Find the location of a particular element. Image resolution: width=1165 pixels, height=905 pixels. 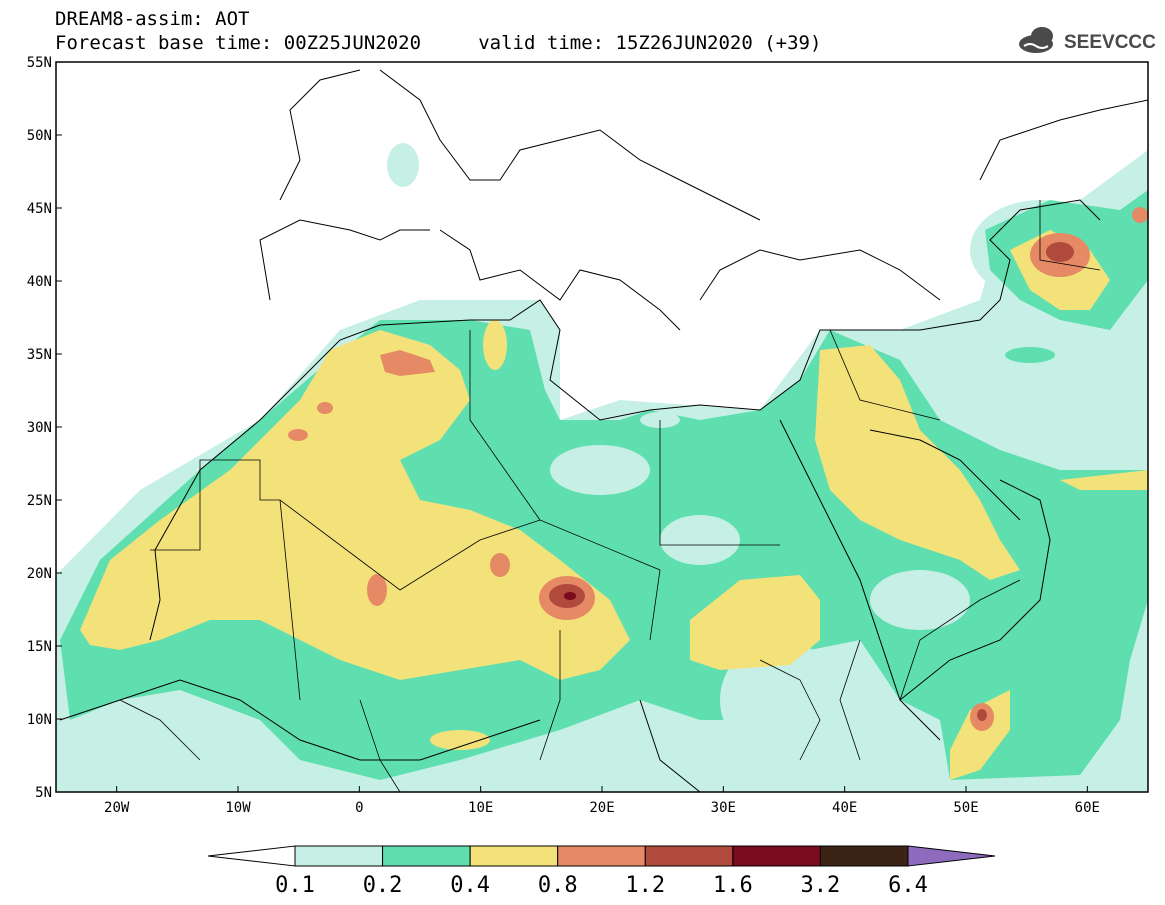

lon-tick-label: 20W is located at coordinates (117, 808).